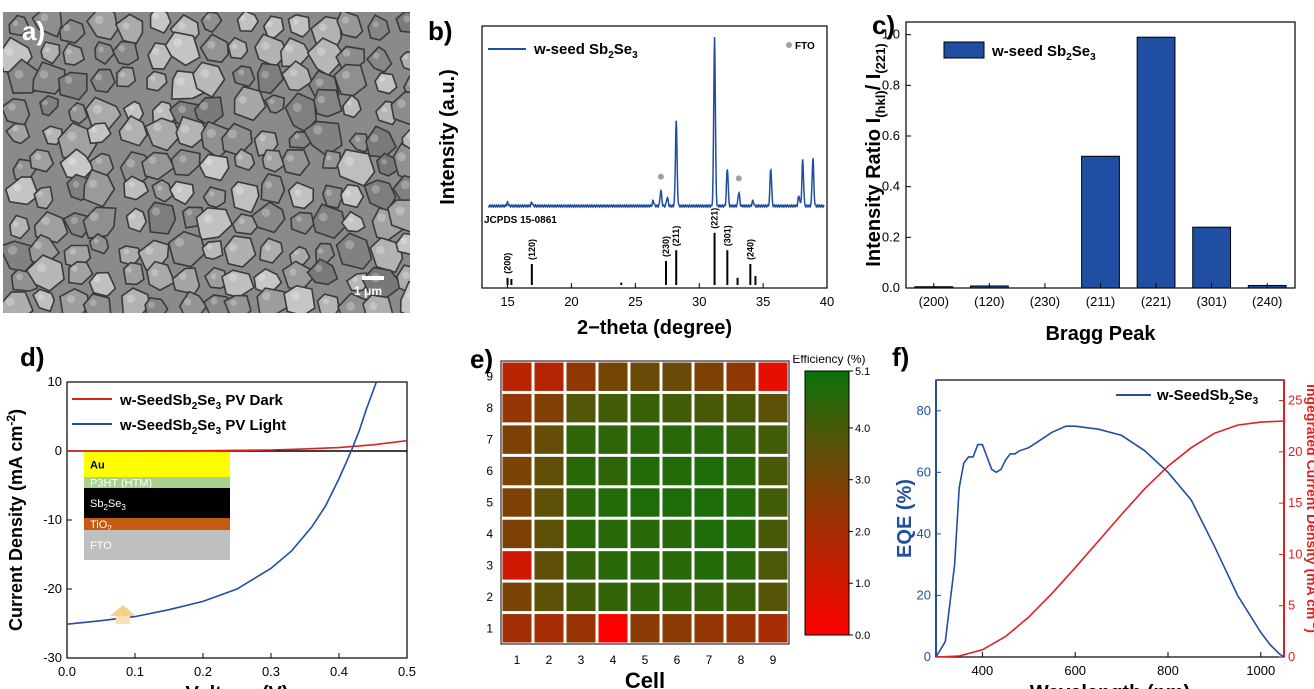 This screenshot has width=1314, height=689. I want to click on y-right-tick-label: 25, so click(1295, 400).